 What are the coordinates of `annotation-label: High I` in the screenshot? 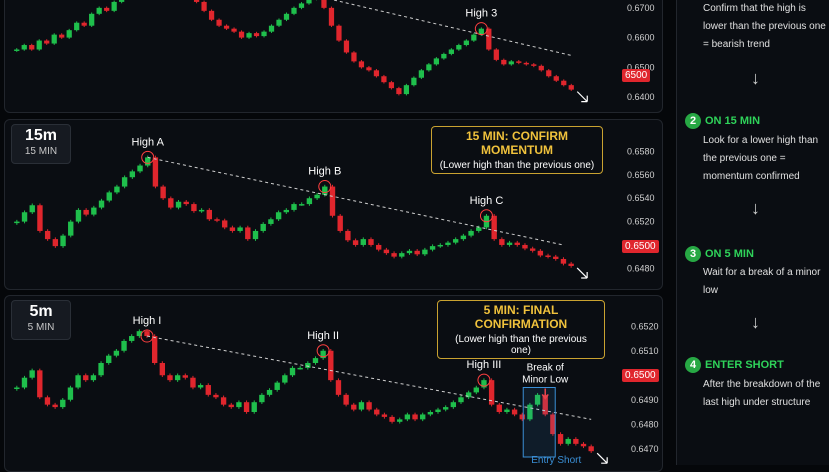 It's located at (147, 321).